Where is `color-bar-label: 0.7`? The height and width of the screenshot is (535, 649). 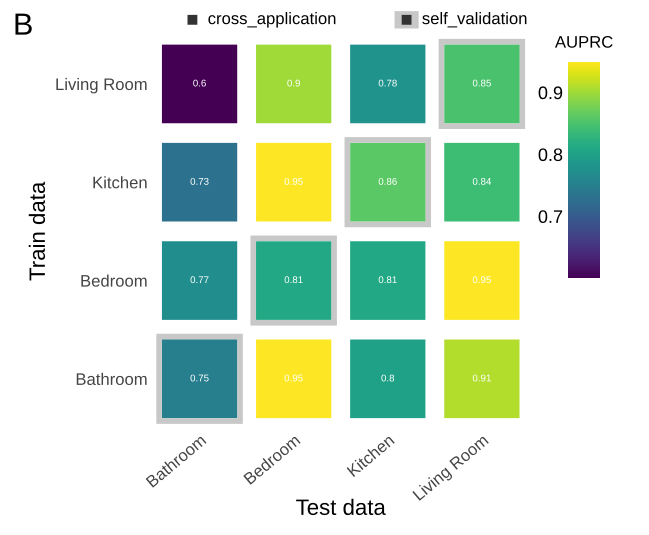
color-bar-label: 0.7 is located at coordinates (550, 217).